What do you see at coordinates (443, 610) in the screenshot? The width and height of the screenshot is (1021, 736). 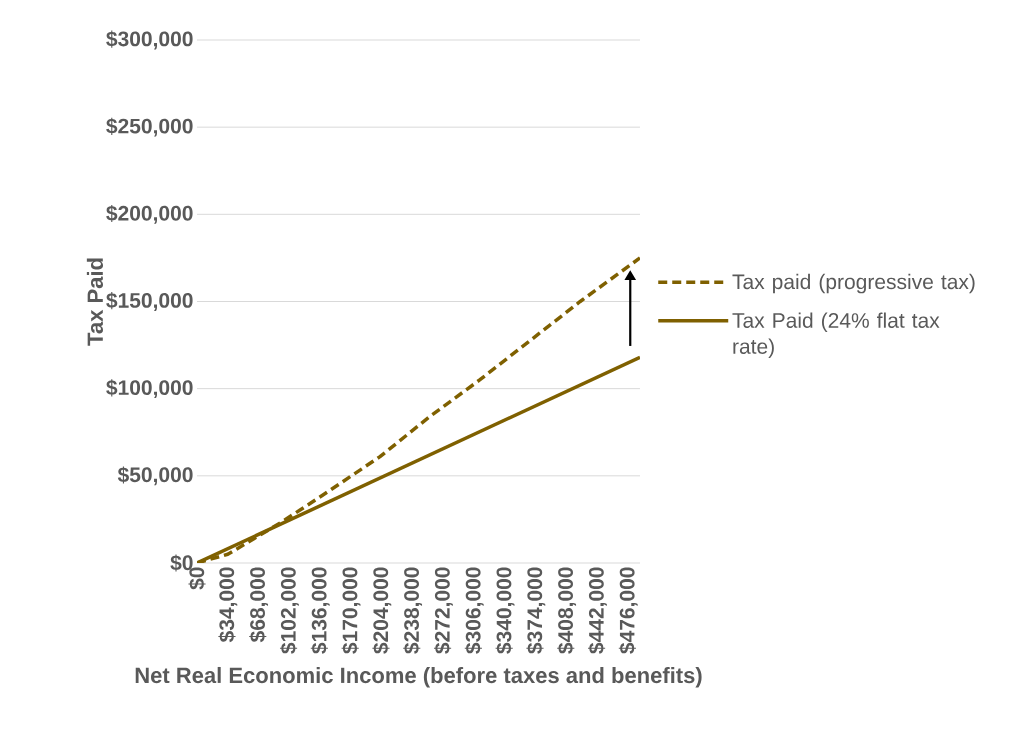 I see `x-tick-label: $272,000` at bounding box center [443, 610].